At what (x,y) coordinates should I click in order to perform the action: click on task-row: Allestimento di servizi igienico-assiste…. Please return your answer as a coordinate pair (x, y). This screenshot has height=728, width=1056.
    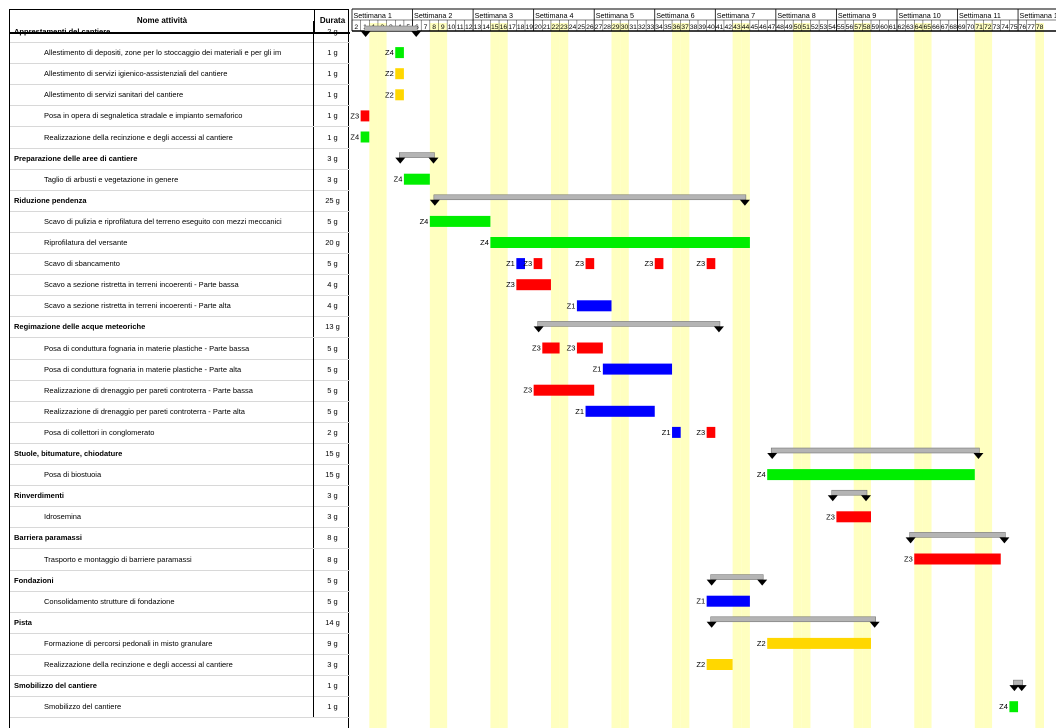
    Looking at the image, I should click on (180, 74).